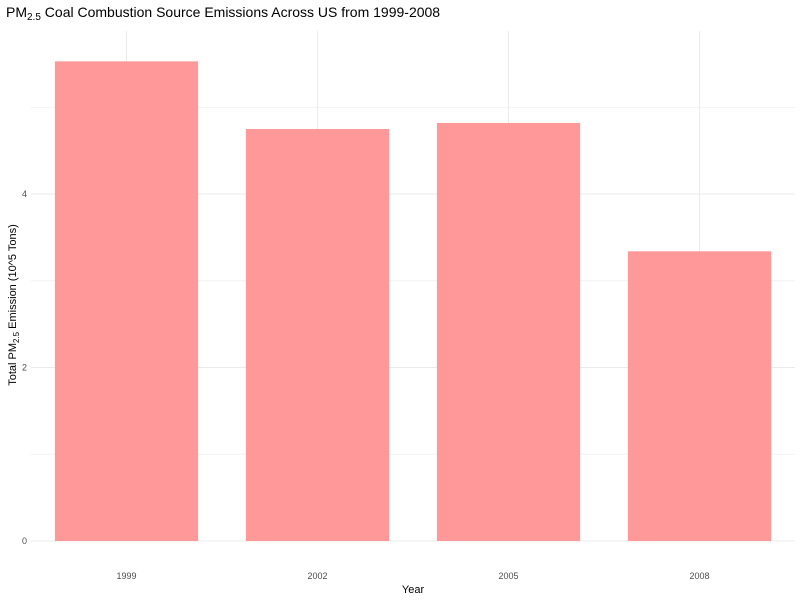 Image resolution: width=800 pixels, height=600 pixels. What do you see at coordinates (699, 396) in the screenshot?
I see `bar-2008` at bounding box center [699, 396].